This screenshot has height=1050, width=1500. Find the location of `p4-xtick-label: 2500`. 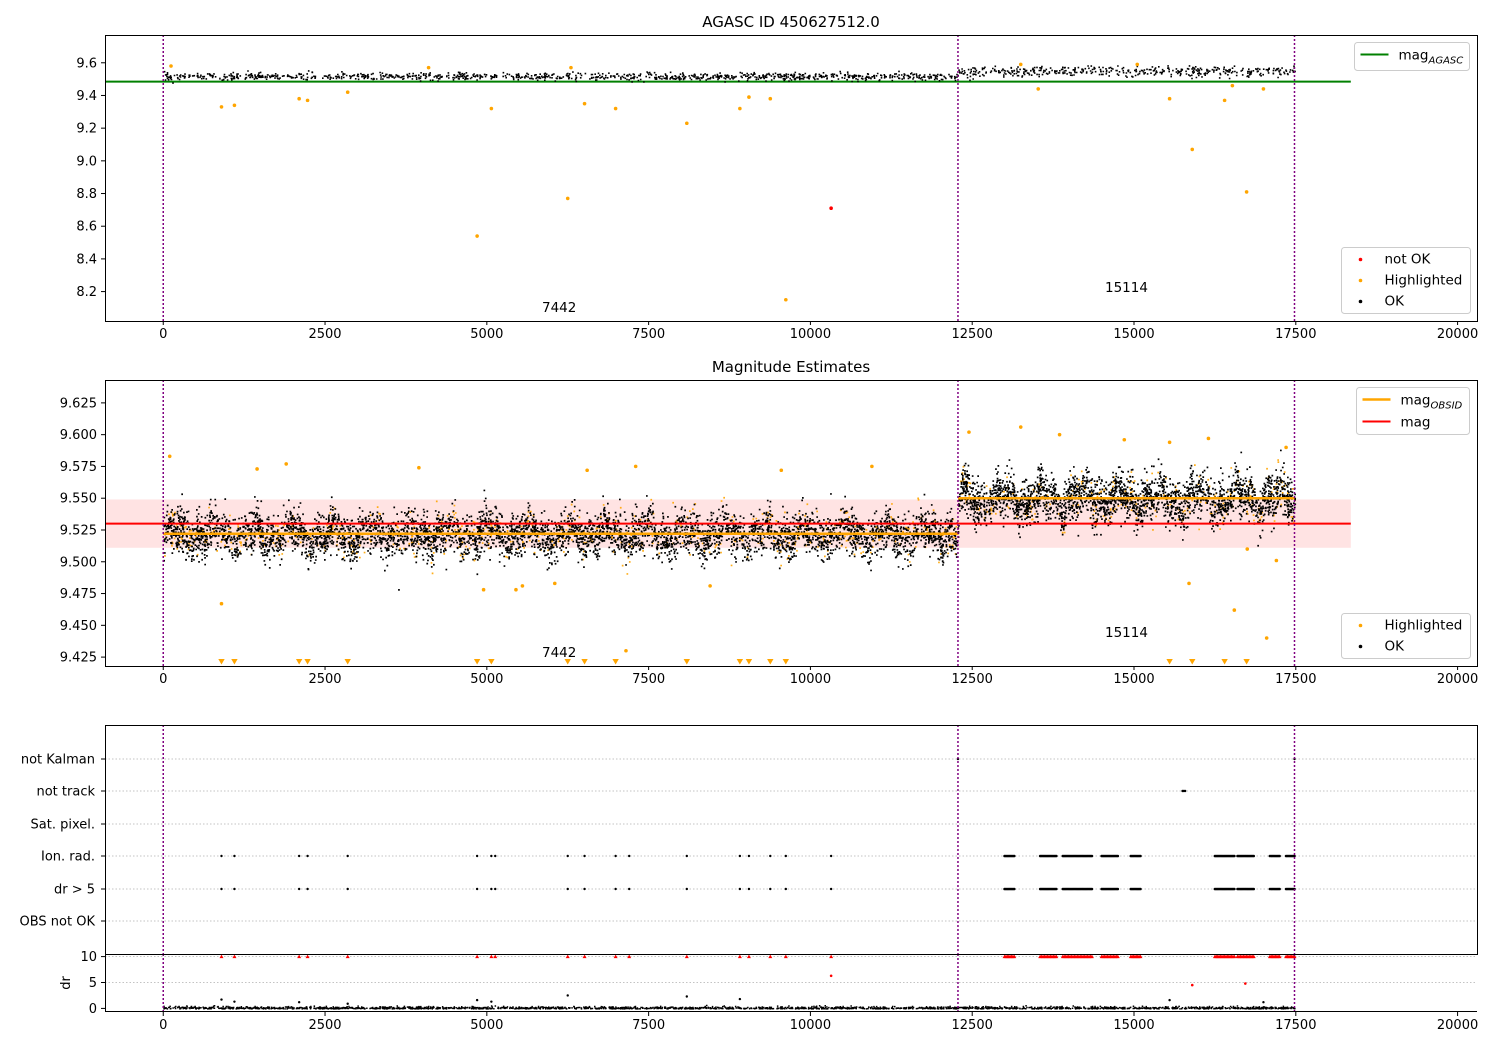

p4-xtick-label: 2500 is located at coordinates (324, 1025).